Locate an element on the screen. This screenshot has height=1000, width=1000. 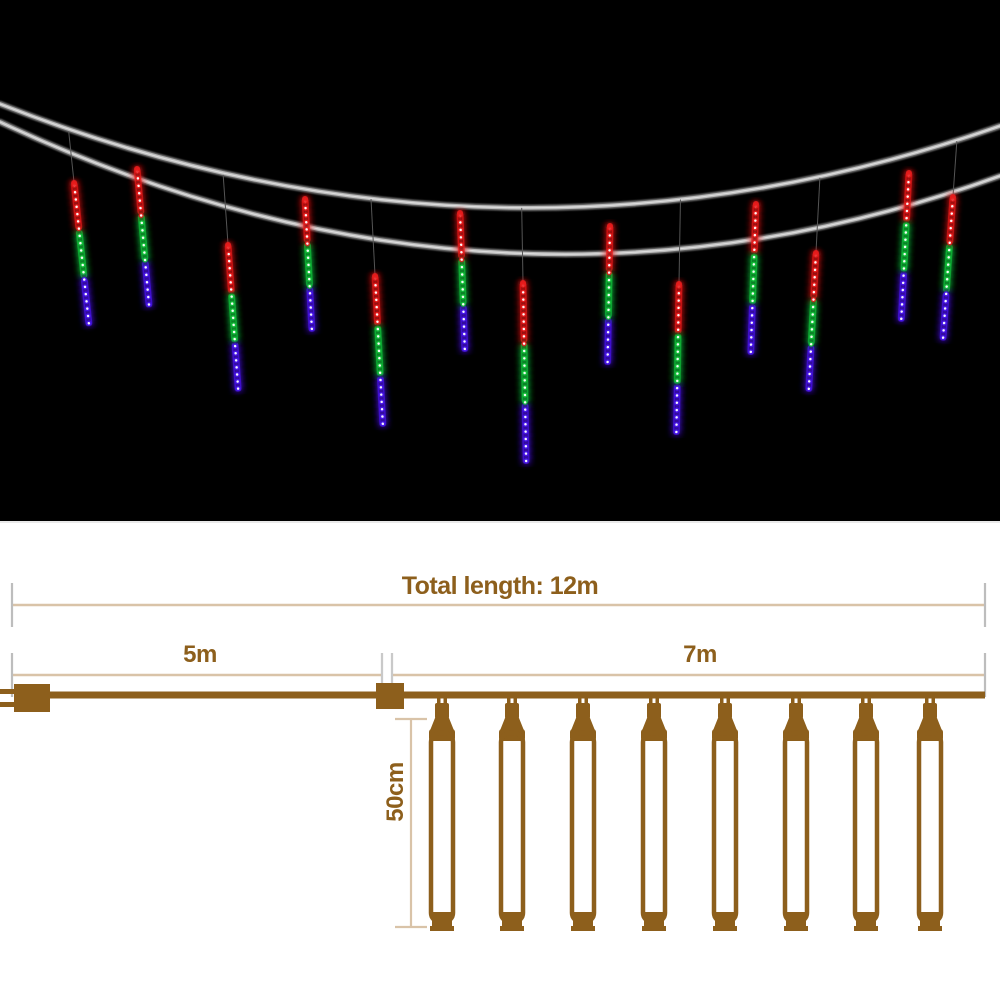
drop-height-dimension is located at coordinates (411, 823).